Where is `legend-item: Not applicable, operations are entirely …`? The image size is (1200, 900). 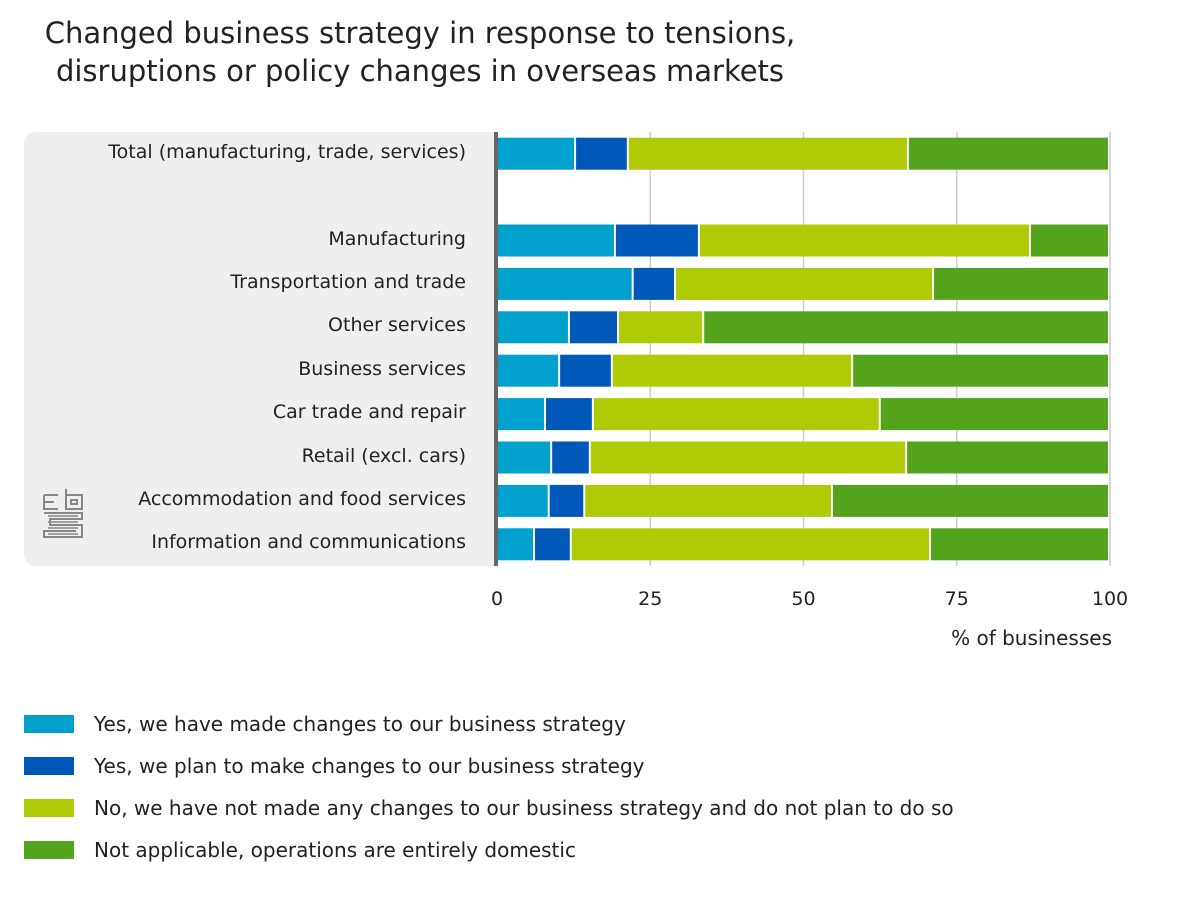
legend-item: Not applicable, operations are entirely … is located at coordinates (489, 849).